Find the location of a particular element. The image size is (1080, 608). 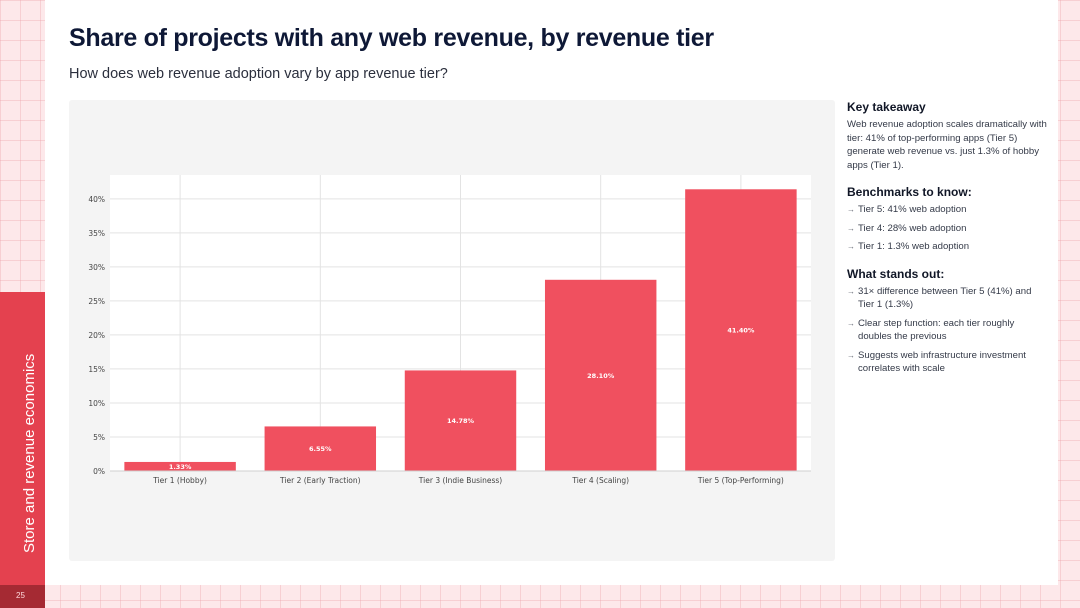

y-tick-label: 35% is located at coordinates (96, 233).